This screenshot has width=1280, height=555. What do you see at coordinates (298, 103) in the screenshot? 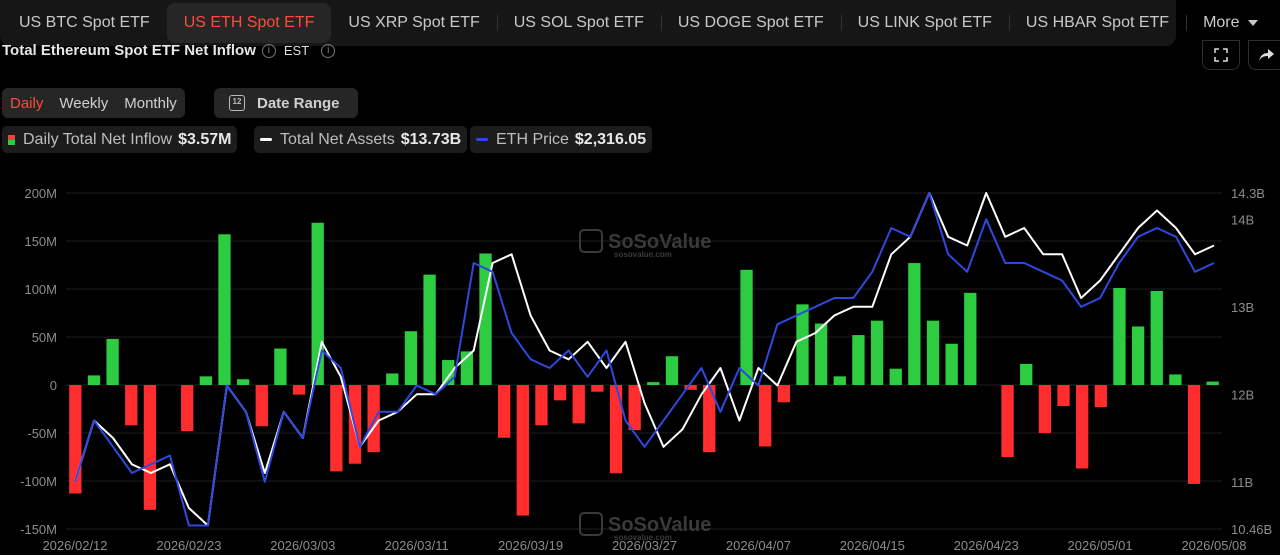
I see `date-range-label: Date Range` at bounding box center [298, 103].